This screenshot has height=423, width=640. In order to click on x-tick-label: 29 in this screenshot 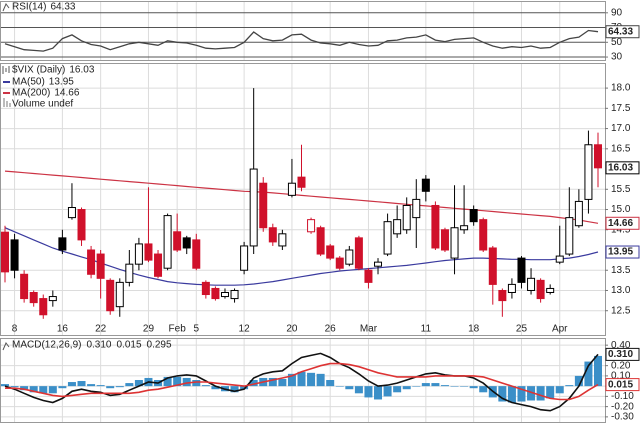, I will do `click(149, 329)`.